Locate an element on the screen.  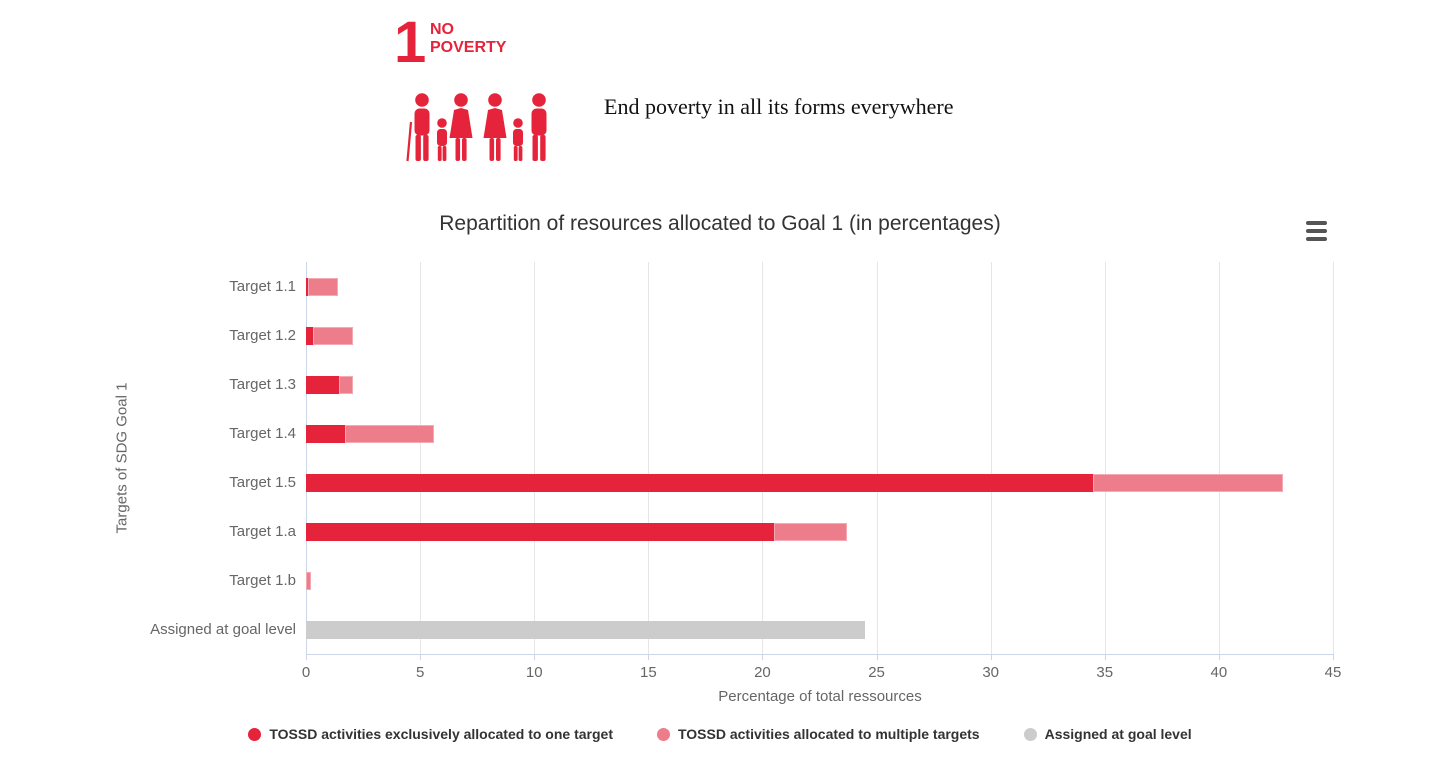
y-axis-category-label: Target 1.2 is located at coordinates (262, 335).